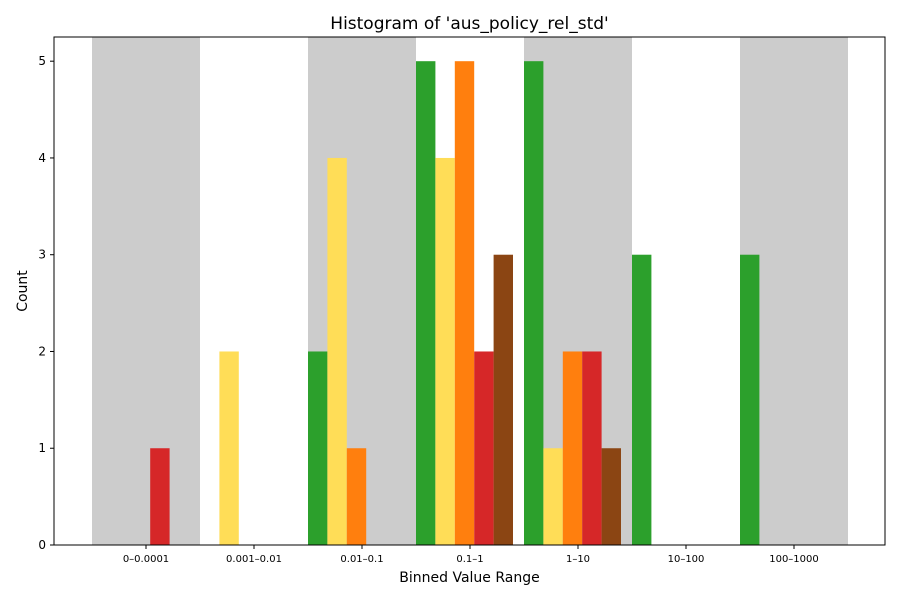  I want to click on x-axis-label: Binned Value Range, so click(469, 578).